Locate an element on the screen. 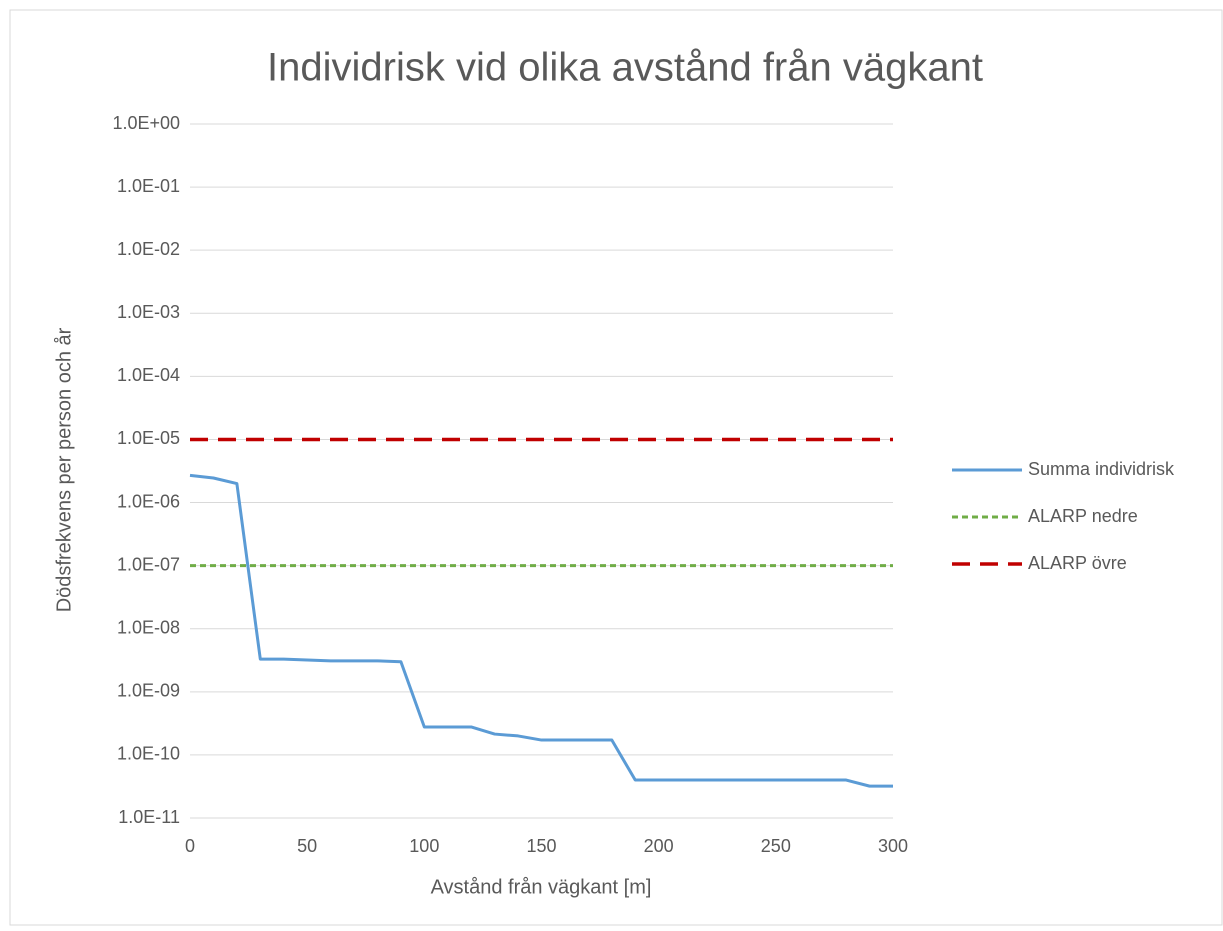 The image size is (1223, 931). x-tick-label: 200 is located at coordinates (659, 846).